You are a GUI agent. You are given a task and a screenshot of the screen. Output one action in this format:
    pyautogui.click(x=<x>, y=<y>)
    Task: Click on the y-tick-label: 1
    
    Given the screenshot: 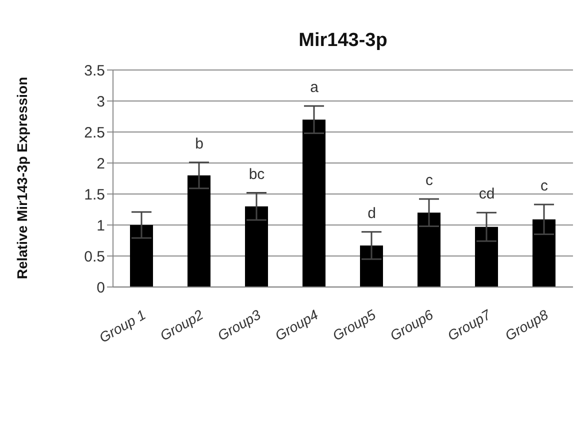 What is the action you would take?
    pyautogui.click(x=100, y=225)
    